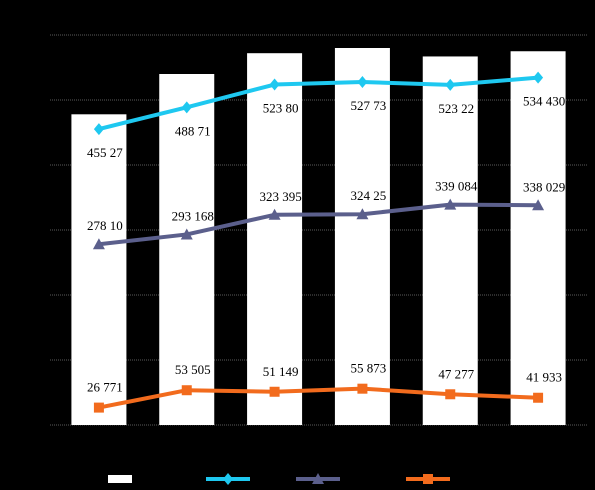 This screenshot has height=490, width=595. Describe the element at coordinates (318, 478) in the screenshot. I see `legend-marker-triangle` at that location.